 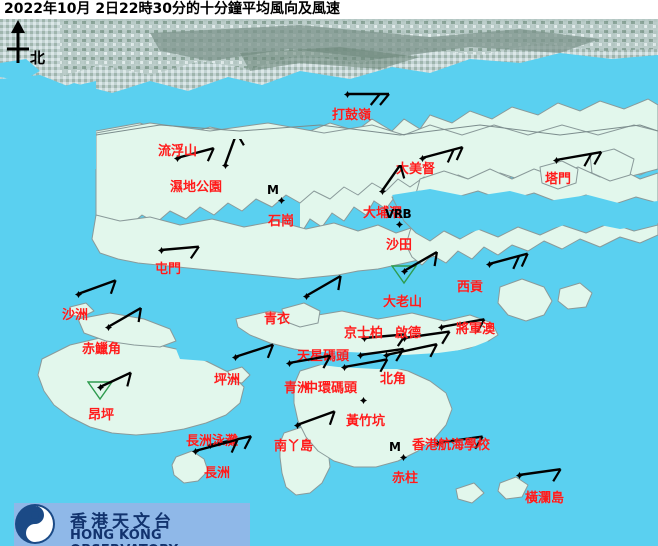 What do you see at coordinates (38, 58) in the screenshot?
I see `north-label: 北` at bounding box center [38, 58].